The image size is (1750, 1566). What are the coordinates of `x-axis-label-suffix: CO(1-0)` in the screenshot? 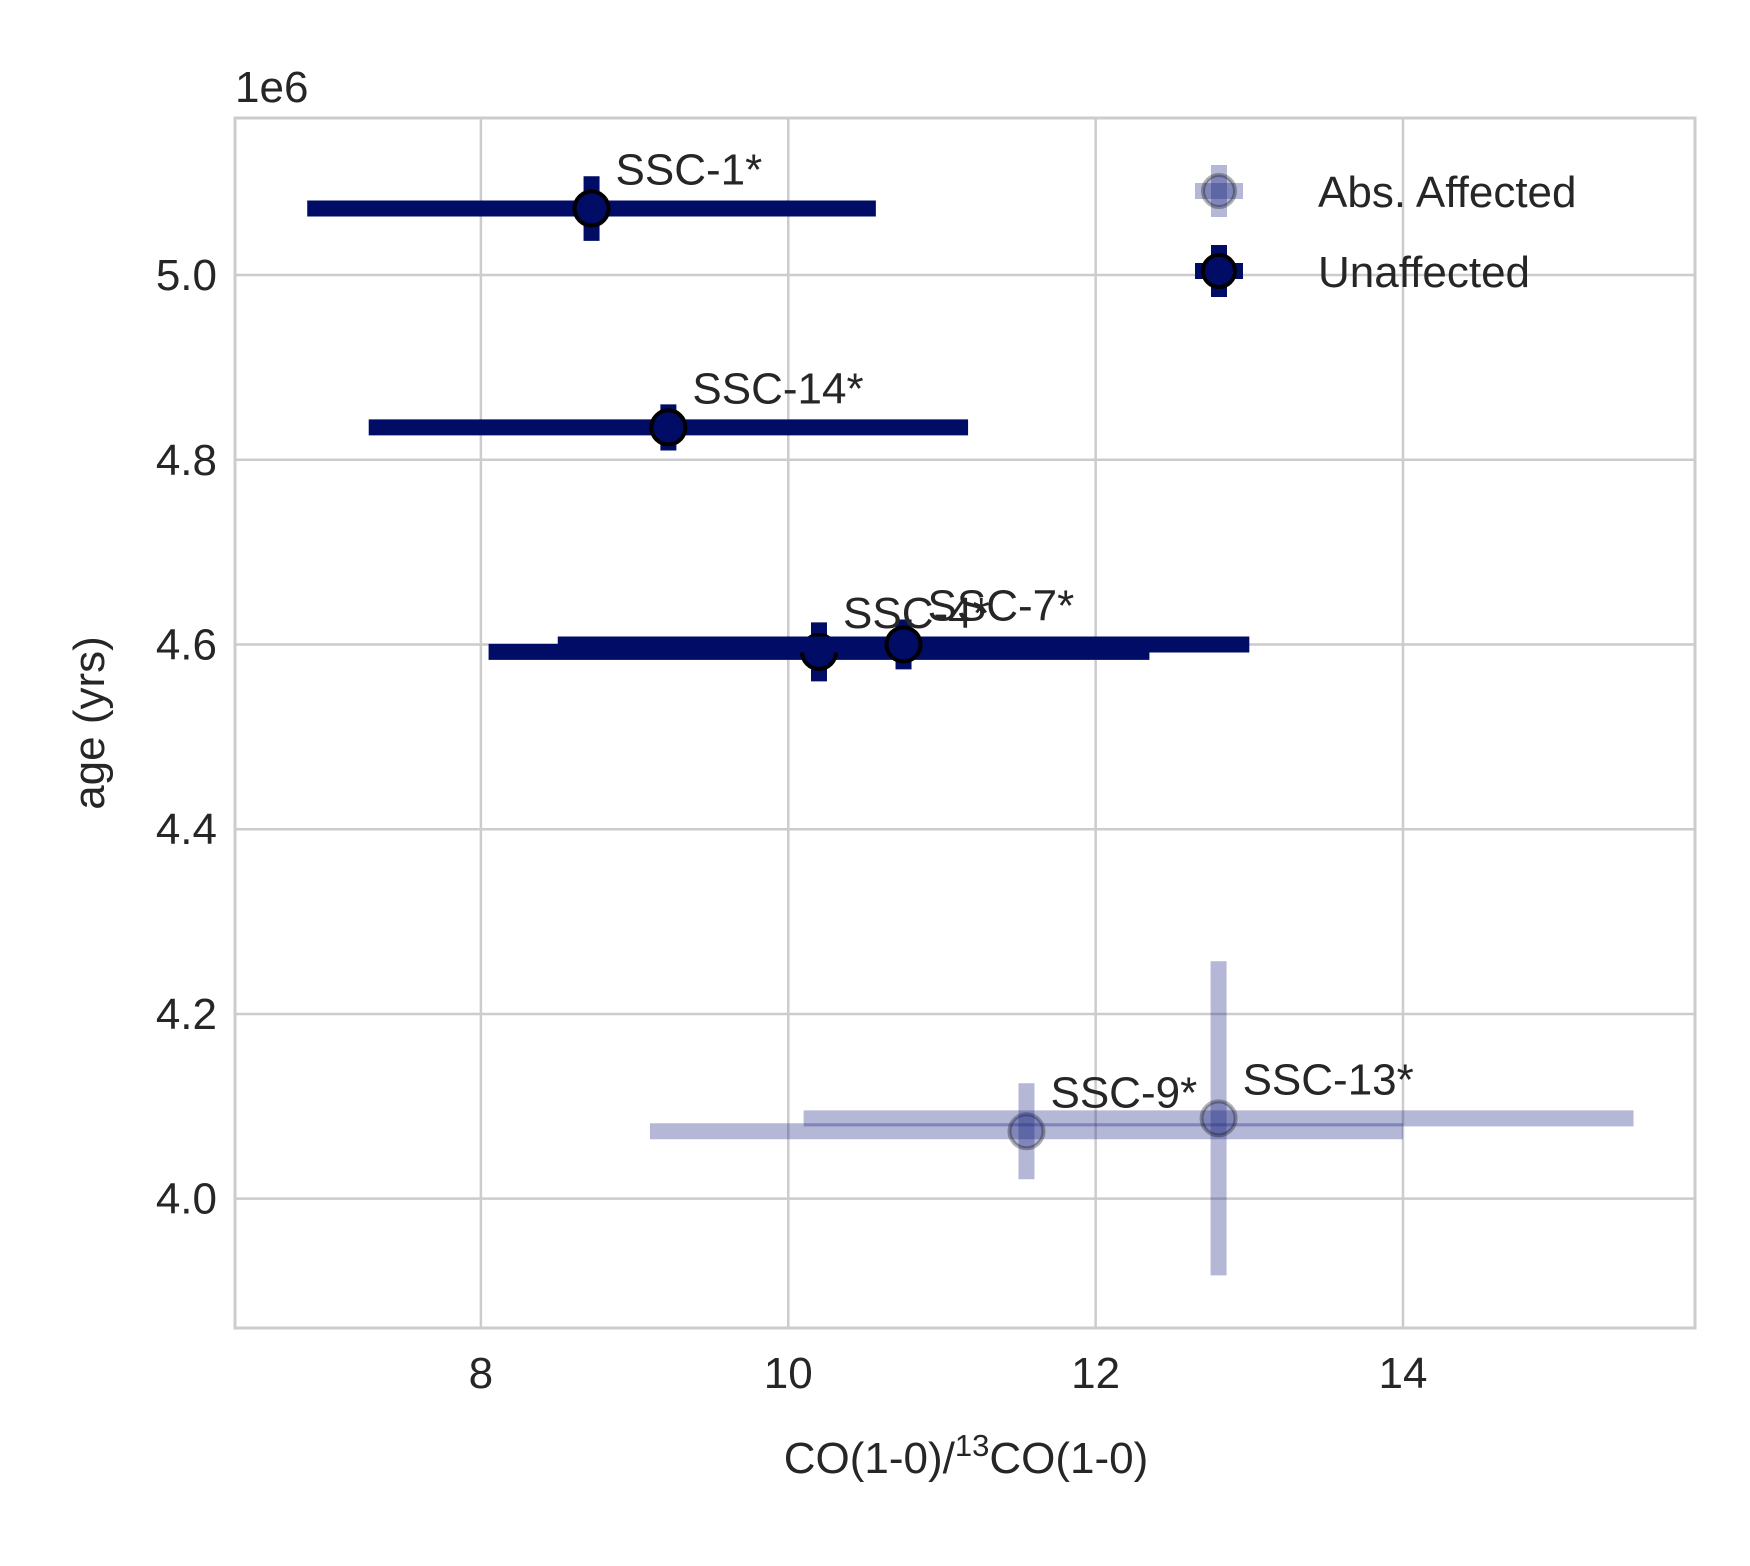 It's located at (1068, 1458).